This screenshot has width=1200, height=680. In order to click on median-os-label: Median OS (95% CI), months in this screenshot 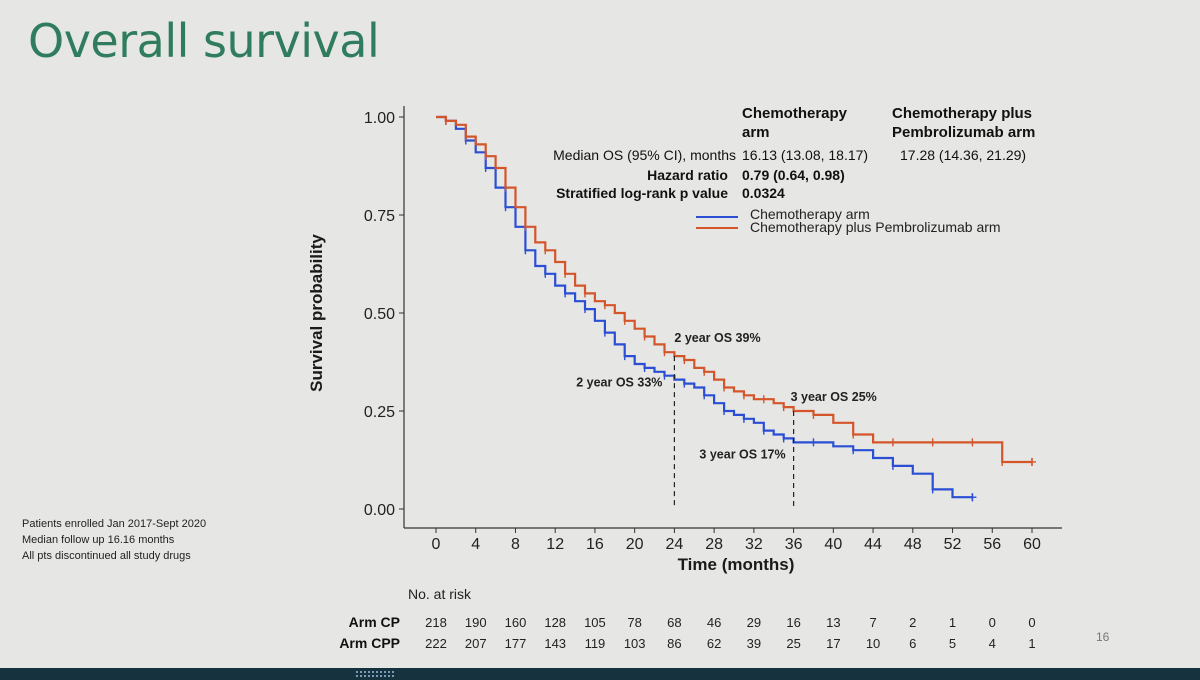, I will do `click(644, 155)`.